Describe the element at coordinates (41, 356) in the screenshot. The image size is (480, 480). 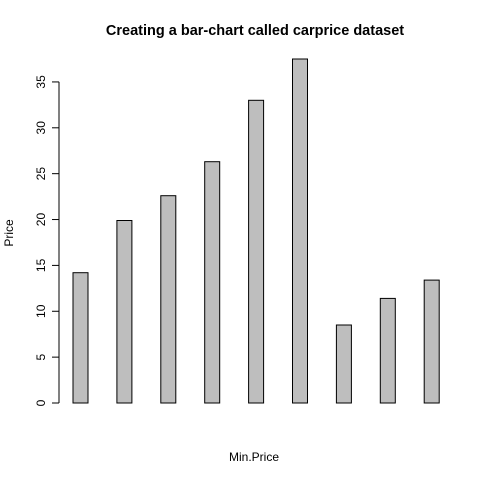
I see `y-tick-label: 5` at that location.